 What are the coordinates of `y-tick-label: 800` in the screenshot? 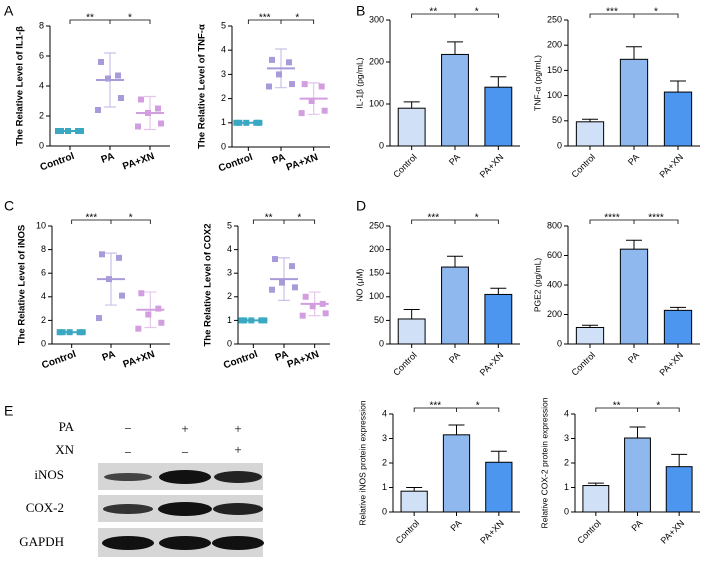 It's located at (554, 225).